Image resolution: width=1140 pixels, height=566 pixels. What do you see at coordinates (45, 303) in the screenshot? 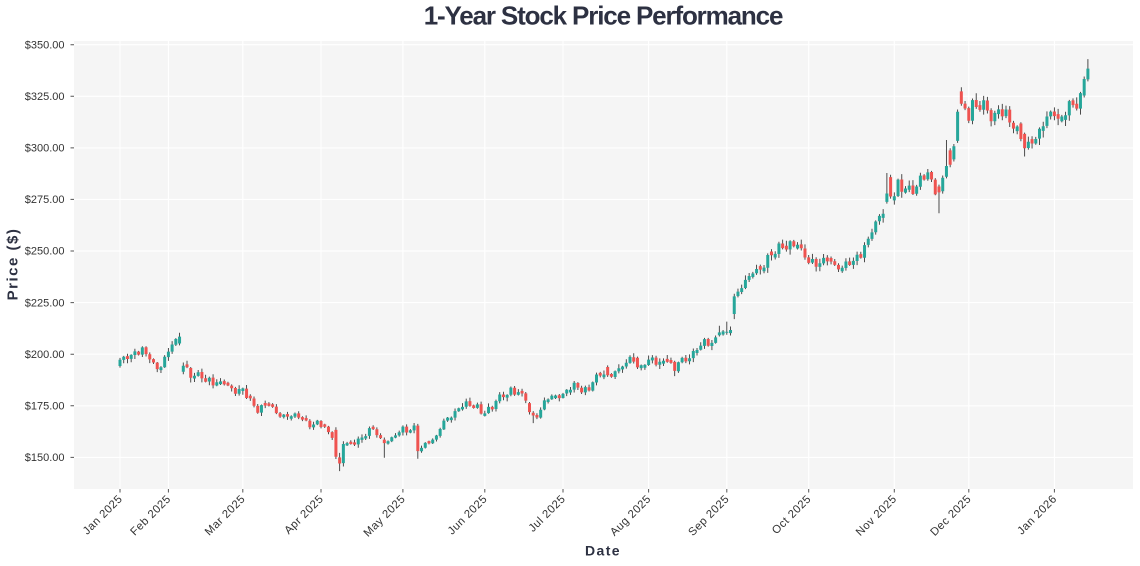
I see `svg-text: $225.00` at bounding box center [45, 303].